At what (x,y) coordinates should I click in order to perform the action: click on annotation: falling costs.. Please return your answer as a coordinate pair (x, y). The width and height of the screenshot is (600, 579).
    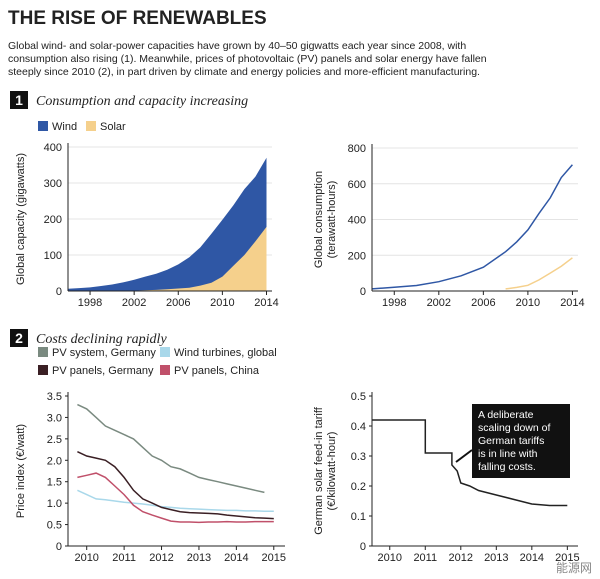
    Looking at the image, I should click on (507, 467).